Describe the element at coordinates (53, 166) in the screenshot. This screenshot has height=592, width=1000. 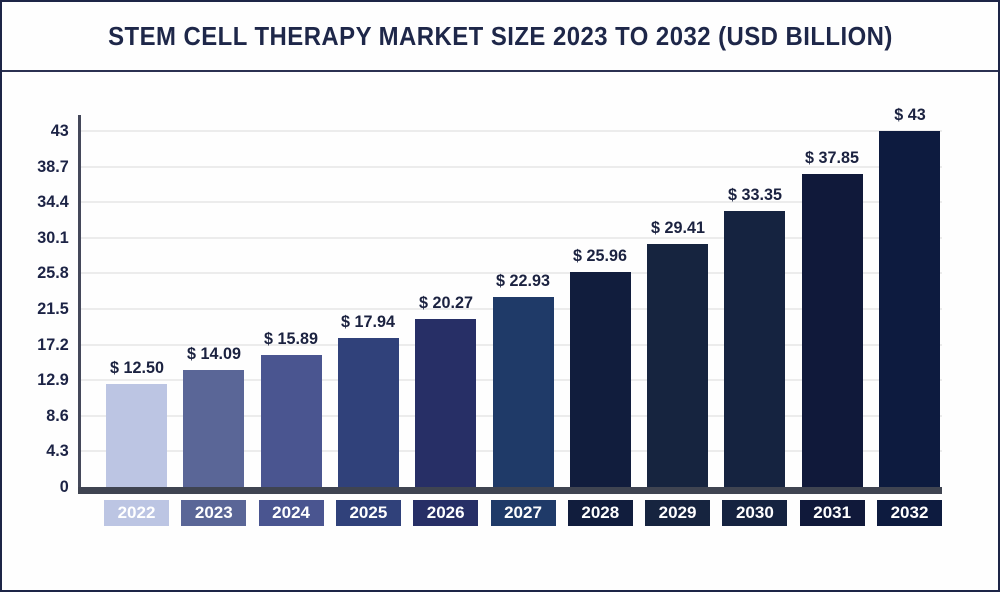
I see `y-axis-tick-label: 38.7` at that location.